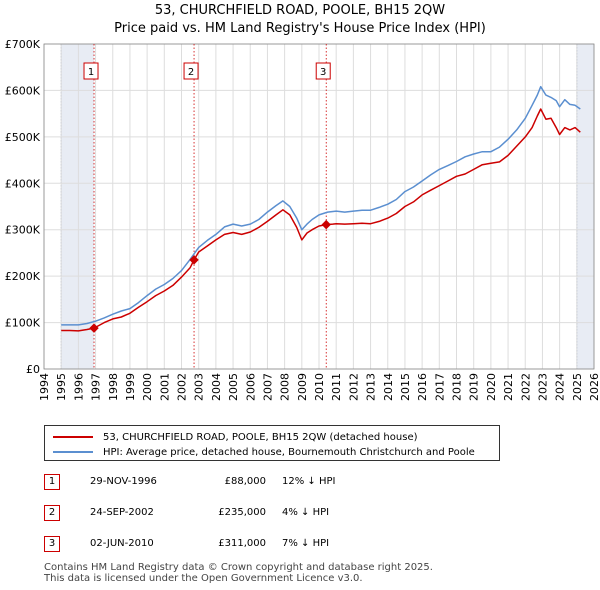 This screenshot has width=600, height=590. I want to click on x-tick-label: 2026, so click(594, 387).